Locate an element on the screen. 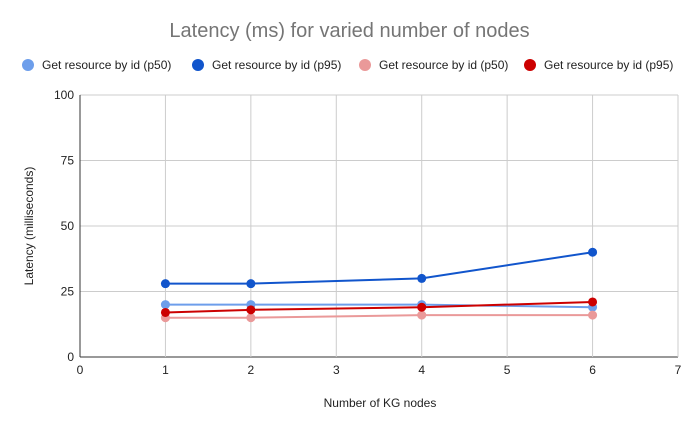 This screenshot has width=699, height=432. y-tick-label: 25 is located at coordinates (68, 292).